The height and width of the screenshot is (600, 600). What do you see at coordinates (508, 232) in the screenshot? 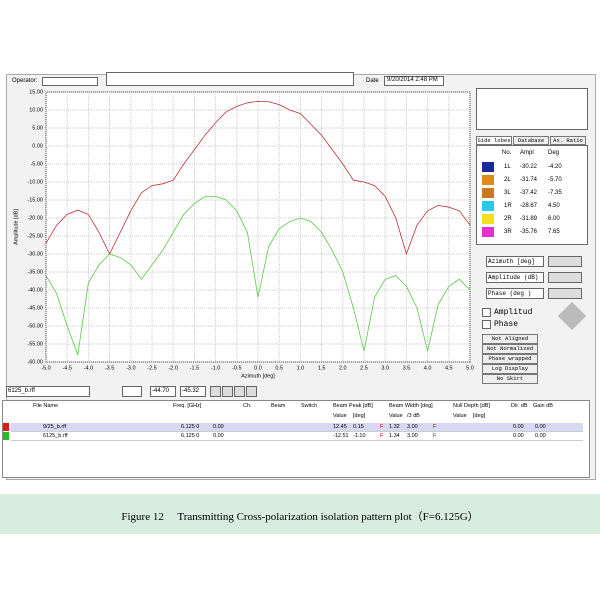
I see `lobe-cell: 3R` at bounding box center [508, 232].